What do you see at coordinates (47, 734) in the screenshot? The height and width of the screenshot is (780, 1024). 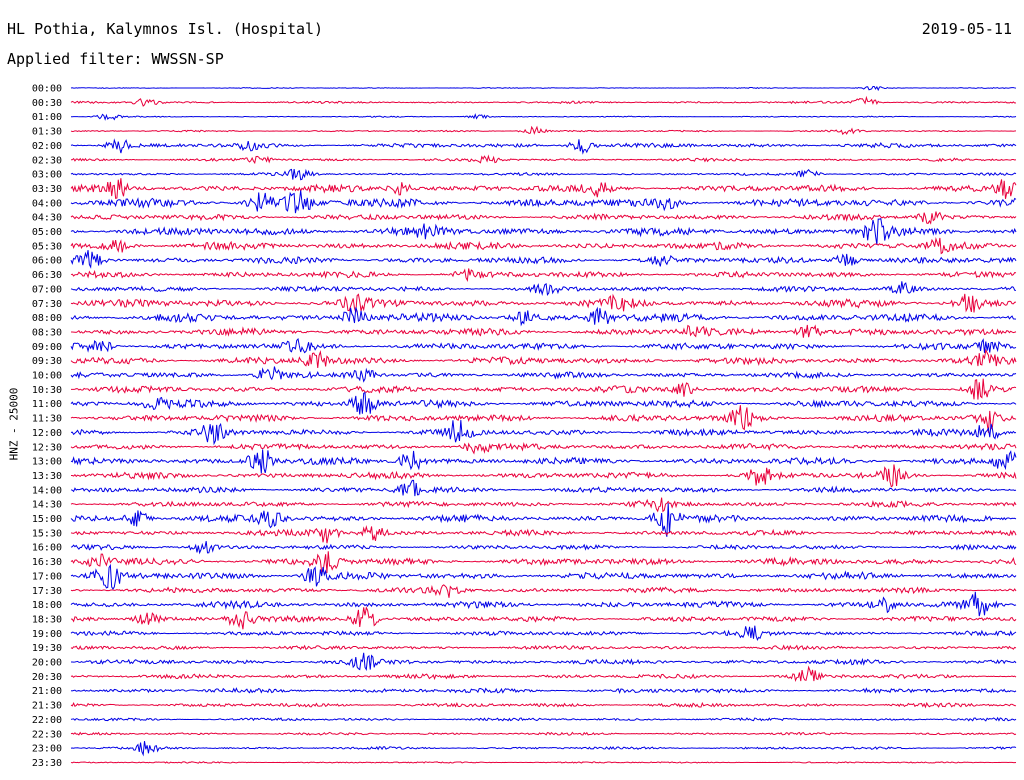 I see `time-tick-label: 22:30` at bounding box center [47, 734].